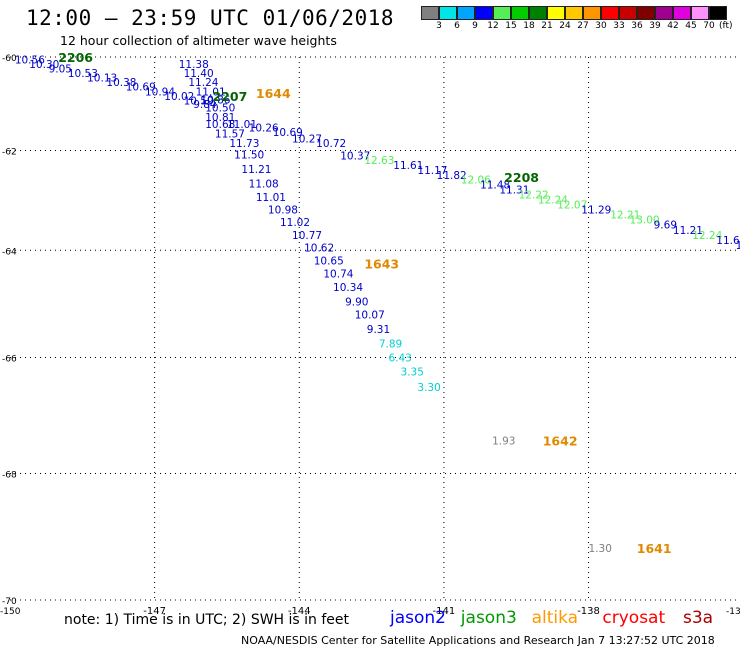  I want to click on wave-height-label: 11.57, so click(230, 135).